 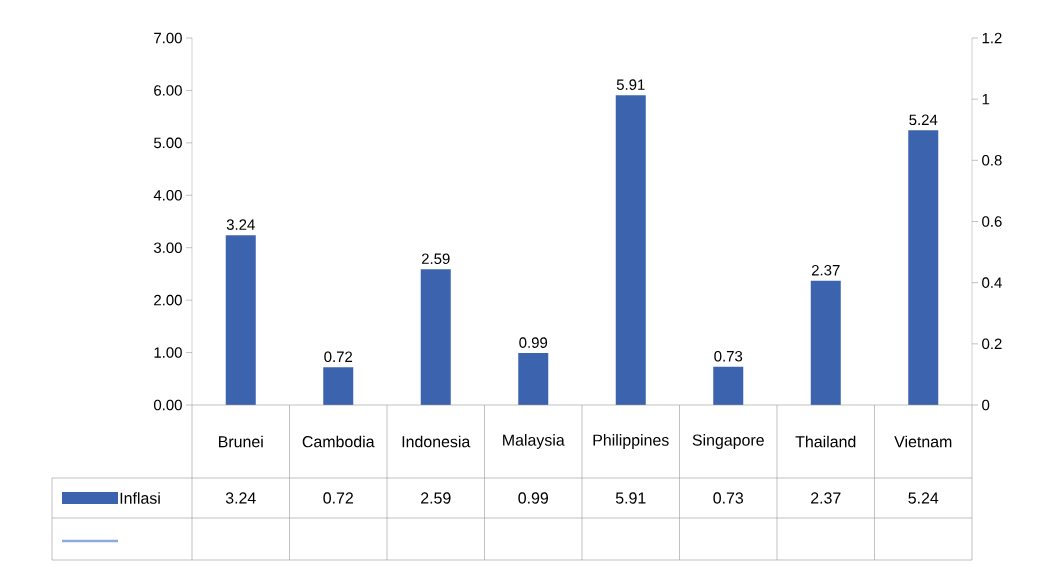 I want to click on x-tick-label: Singapore, so click(x=728, y=441).